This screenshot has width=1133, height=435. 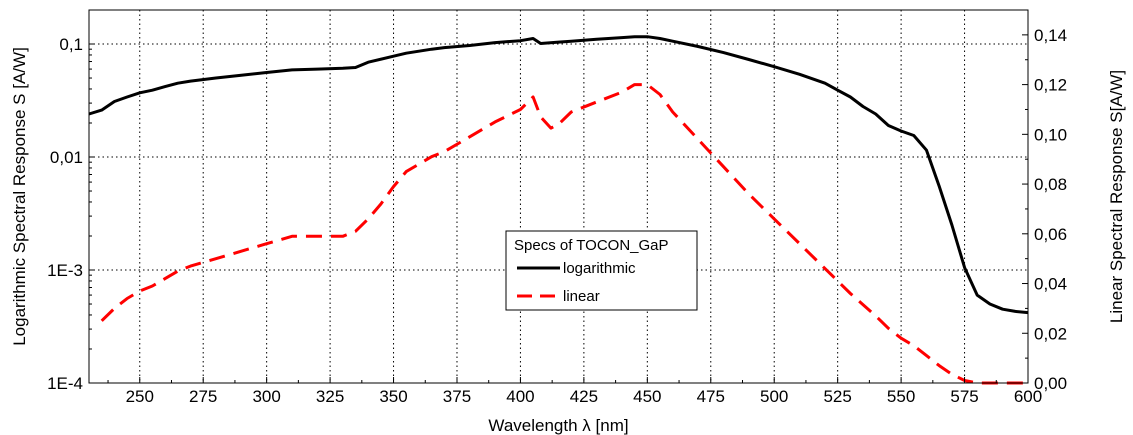 I want to click on legend: Specs of TOCON_GaP logarithmic linear, so click(x=601, y=270).